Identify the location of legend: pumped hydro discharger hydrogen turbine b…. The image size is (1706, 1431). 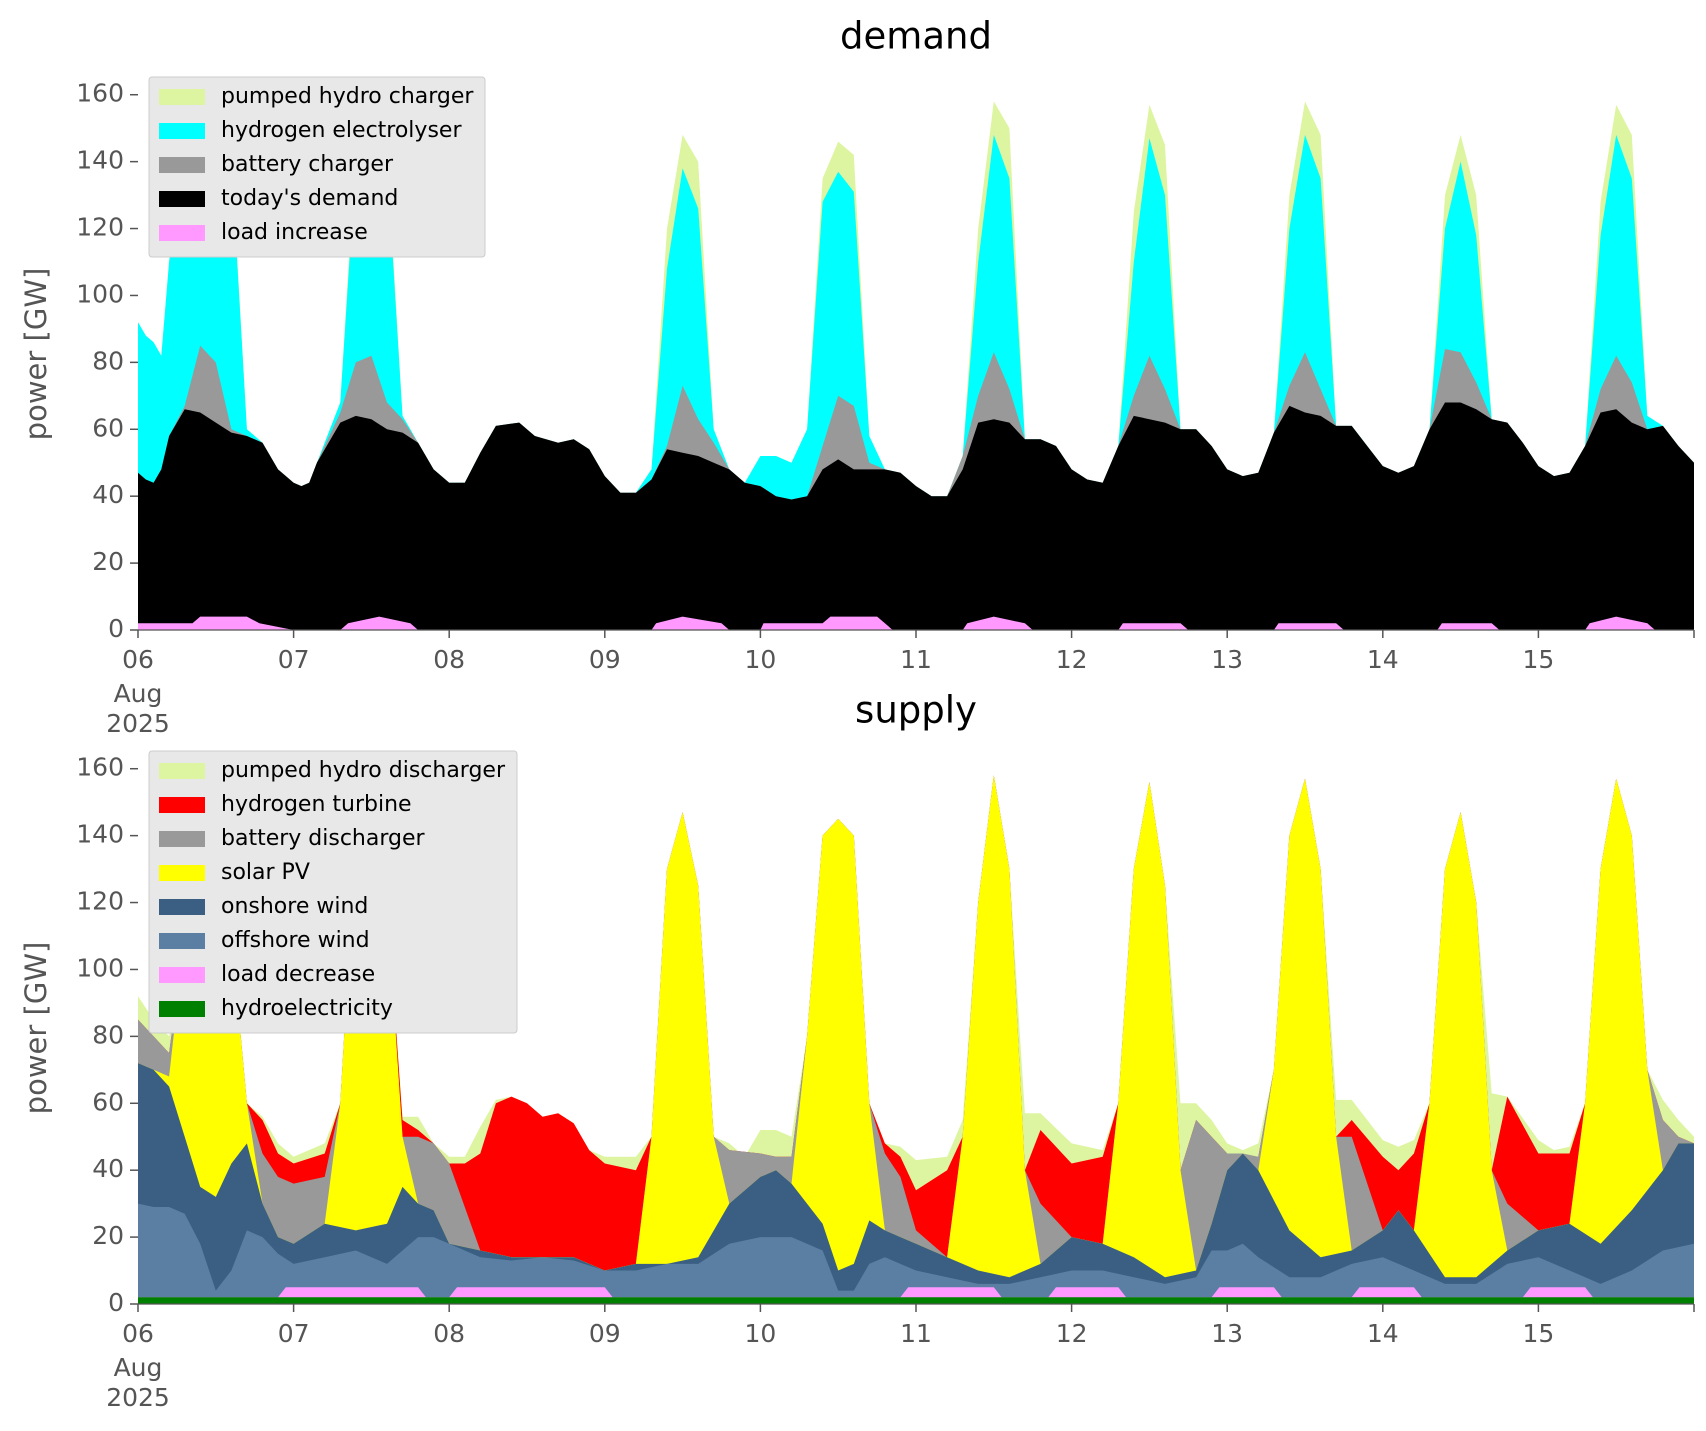
(333, 892).